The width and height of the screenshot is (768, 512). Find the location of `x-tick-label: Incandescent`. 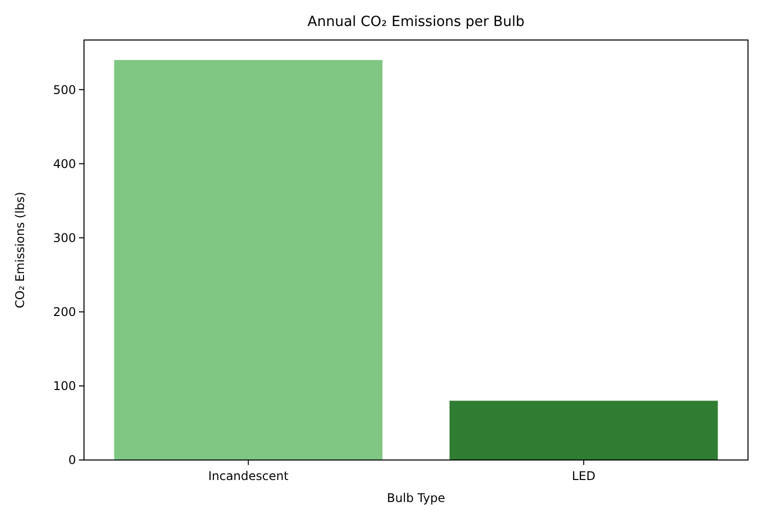

x-tick-label: Incandescent is located at coordinates (248, 476).